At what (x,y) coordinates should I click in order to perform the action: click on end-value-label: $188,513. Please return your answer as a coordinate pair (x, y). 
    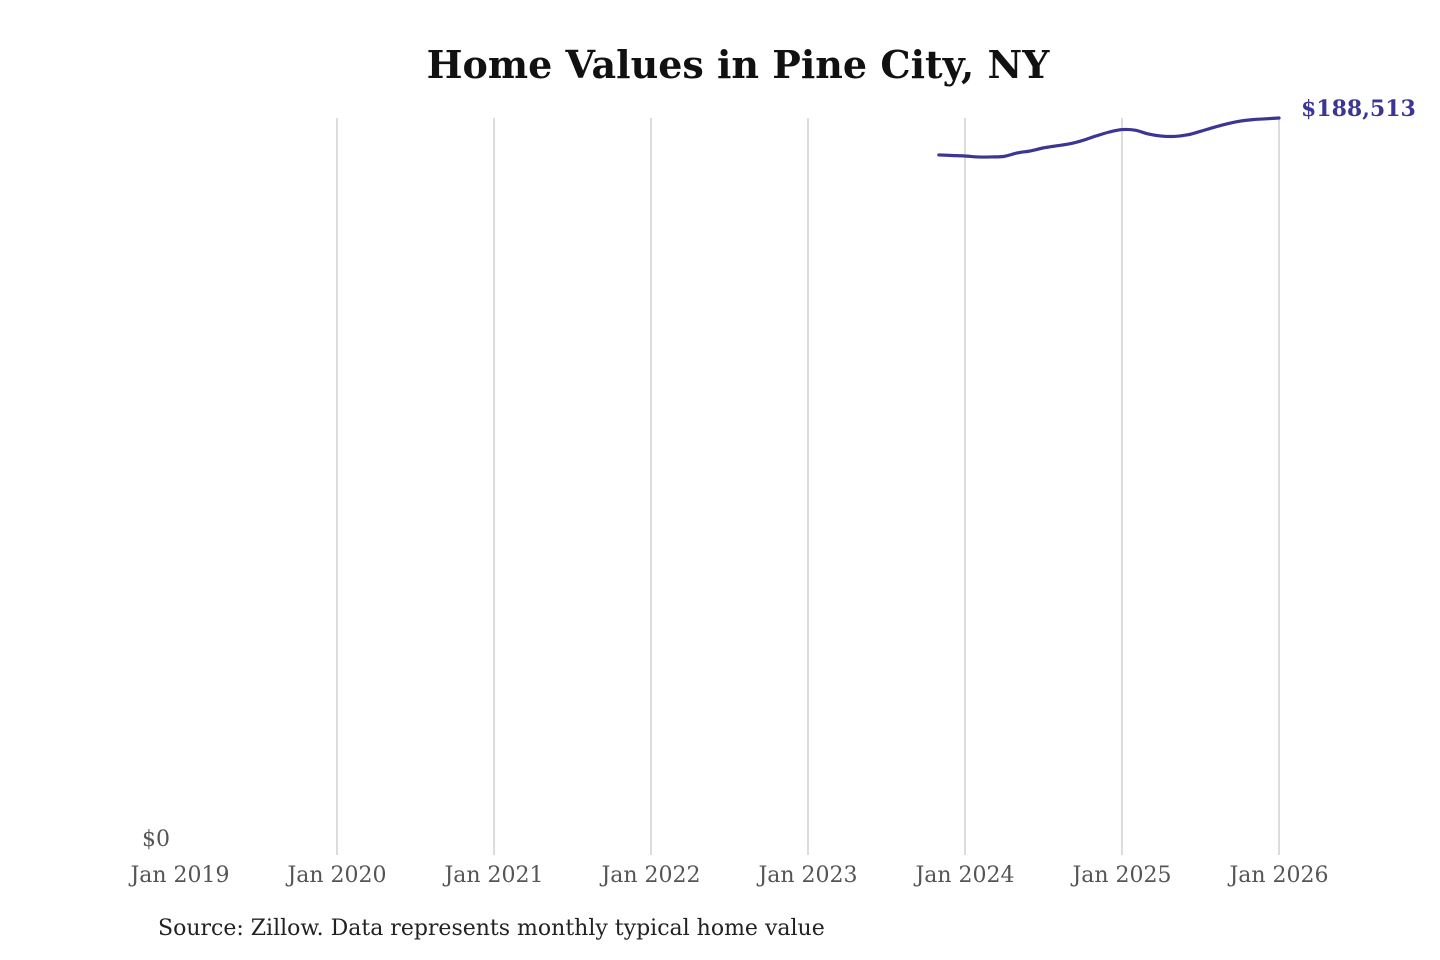
    Looking at the image, I should click on (1358, 109).